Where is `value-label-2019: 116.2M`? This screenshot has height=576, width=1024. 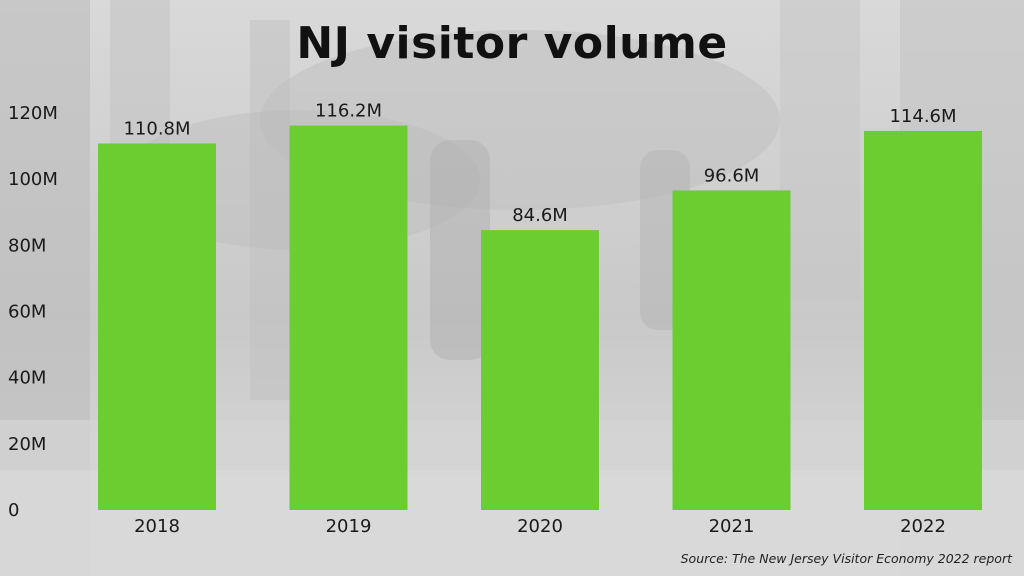 value-label-2019: 116.2M is located at coordinates (348, 111).